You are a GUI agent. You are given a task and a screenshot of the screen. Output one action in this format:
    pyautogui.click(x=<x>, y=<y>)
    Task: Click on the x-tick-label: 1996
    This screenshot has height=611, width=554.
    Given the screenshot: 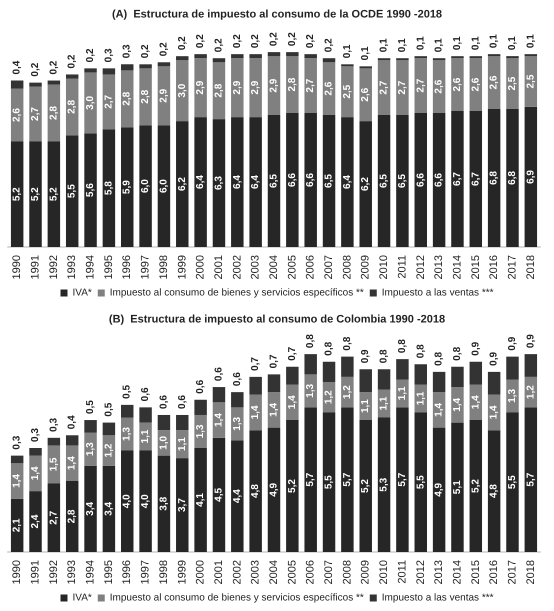 What is the action you would take?
    pyautogui.click(x=127, y=572)
    